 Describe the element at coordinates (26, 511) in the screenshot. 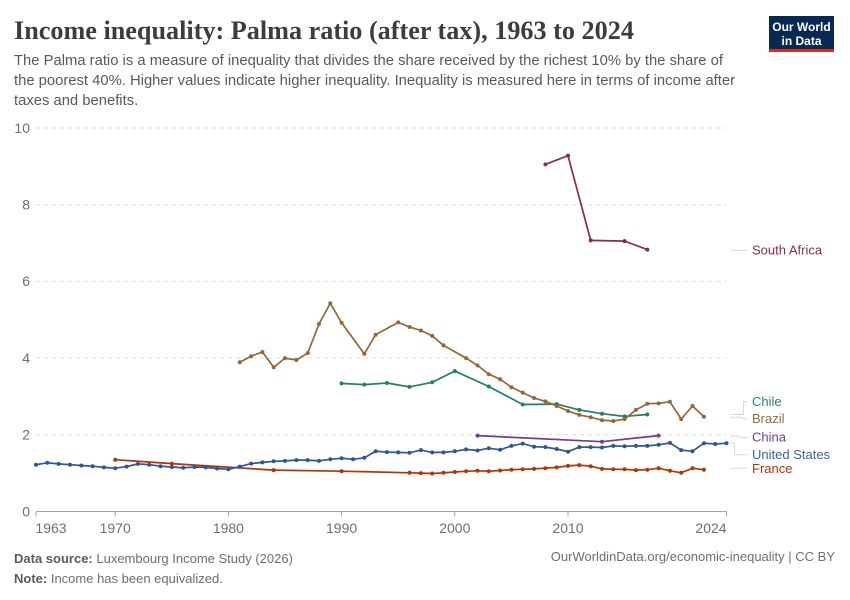

I see `svg-text: 0` at that location.